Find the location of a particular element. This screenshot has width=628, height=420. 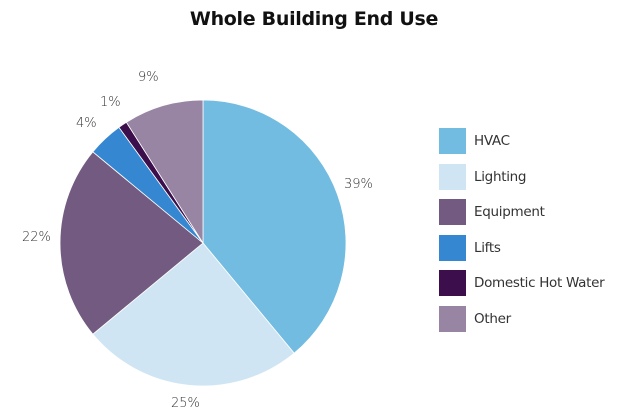

legend-item-lifts: Lifts is located at coordinates (521, 247).